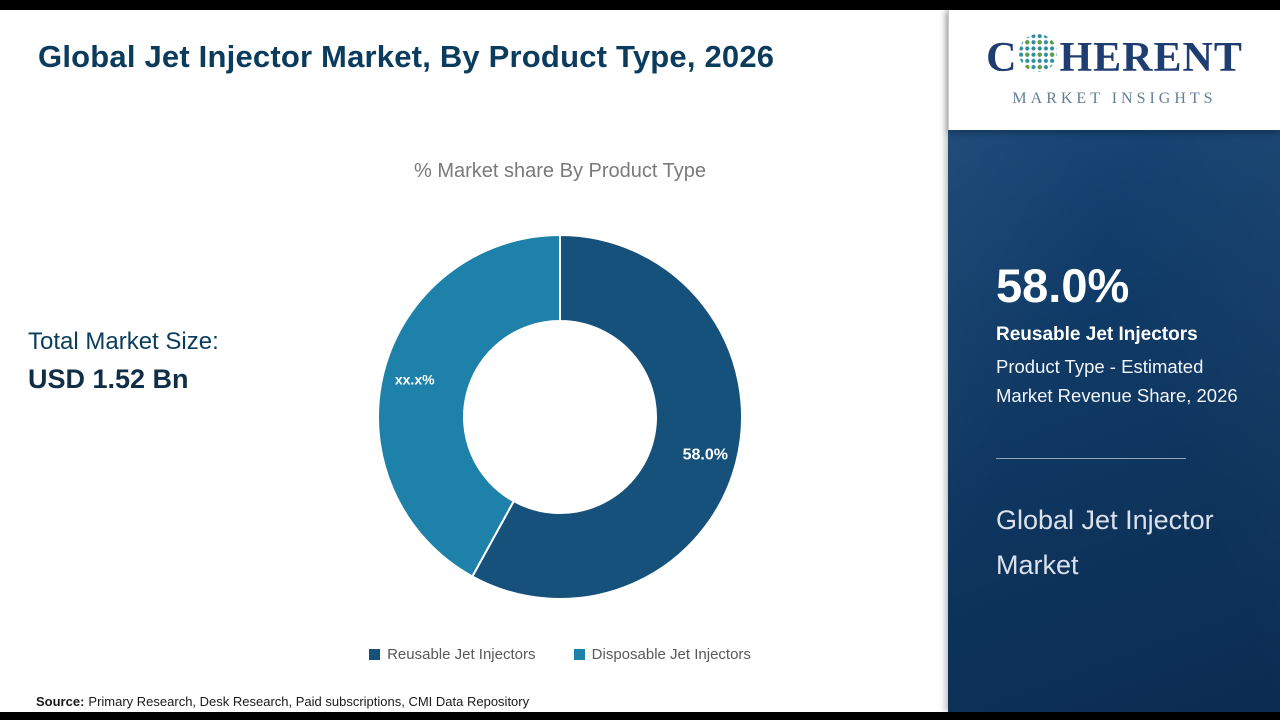  Describe the element at coordinates (1038, 58) in the screenshot. I see `globe-o-icon` at that location.